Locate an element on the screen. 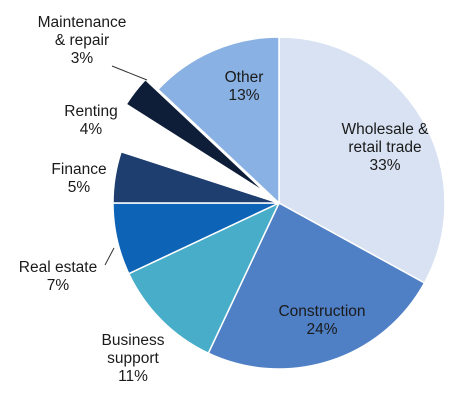 This screenshot has height=402, width=450. leader-lines-layer is located at coordinates (126, 165).